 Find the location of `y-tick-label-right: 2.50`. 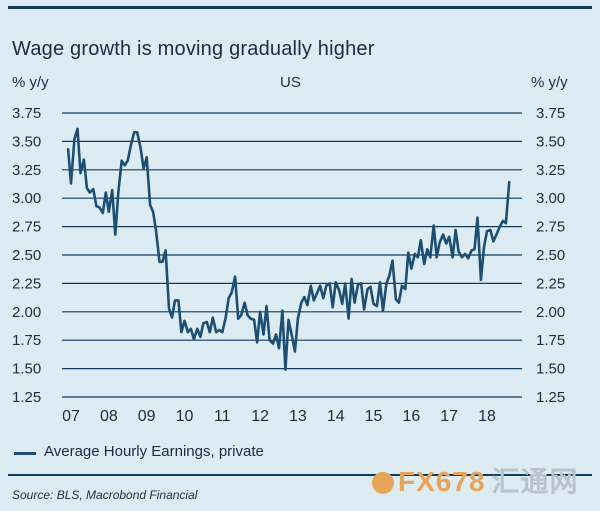

y-tick-label-right: 2.50 is located at coordinates (550, 255).